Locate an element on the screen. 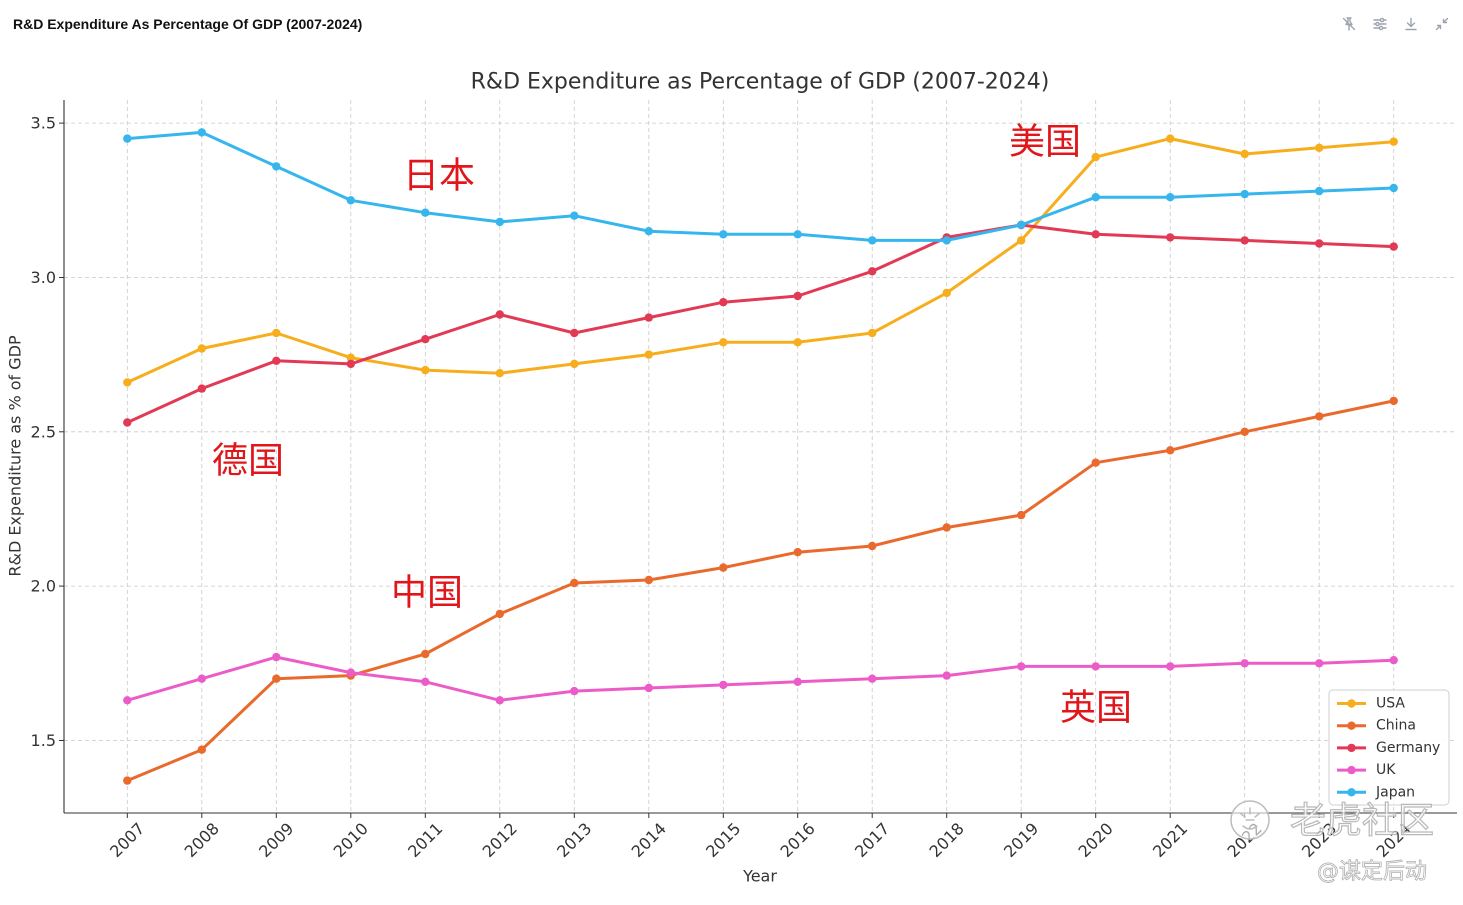 The width and height of the screenshot is (1463, 905). data-point-japan-2011 is located at coordinates (425, 212).